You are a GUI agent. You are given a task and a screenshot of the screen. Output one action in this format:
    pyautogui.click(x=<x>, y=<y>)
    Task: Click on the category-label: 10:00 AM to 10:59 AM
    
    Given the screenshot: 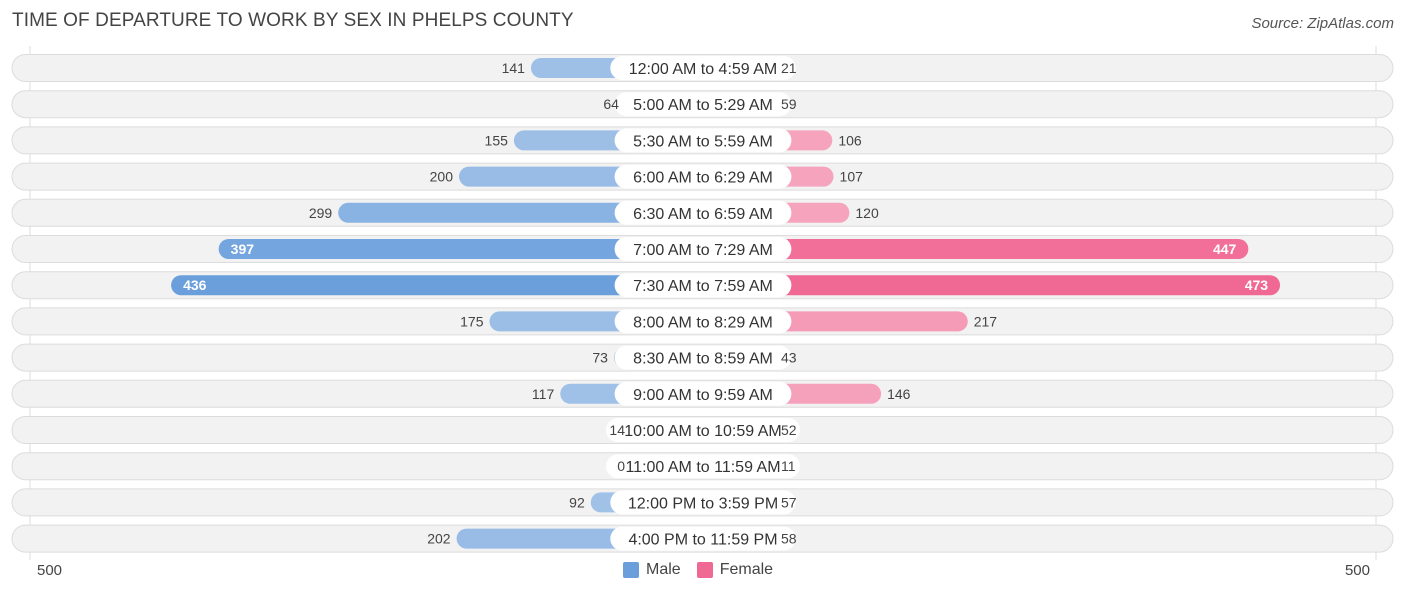 What is the action you would take?
    pyautogui.click(x=702, y=431)
    